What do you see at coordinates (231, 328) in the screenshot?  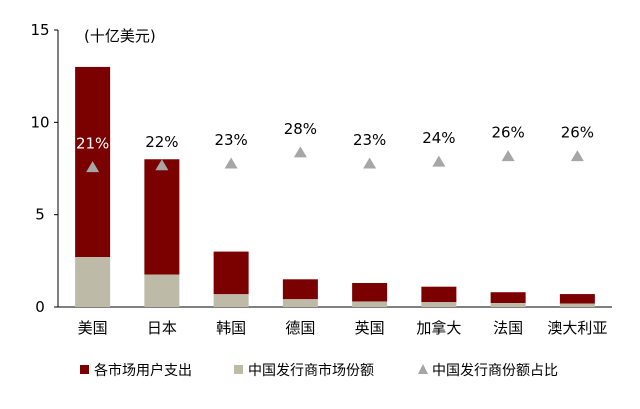 I see `x-tick-label: 韩国` at bounding box center [231, 328].